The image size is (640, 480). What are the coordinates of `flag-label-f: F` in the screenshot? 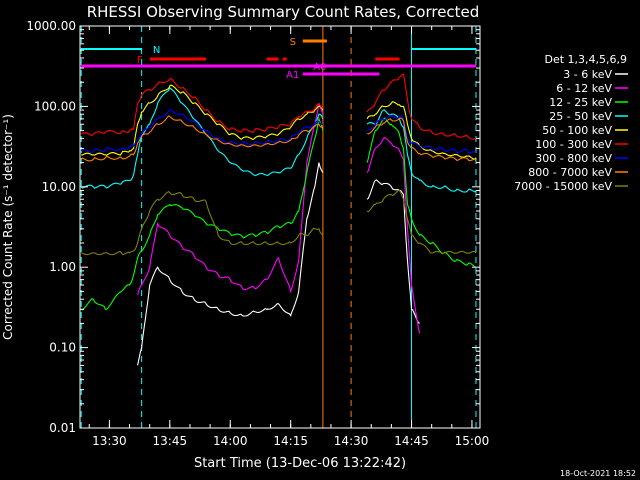 It's located at (140, 60).